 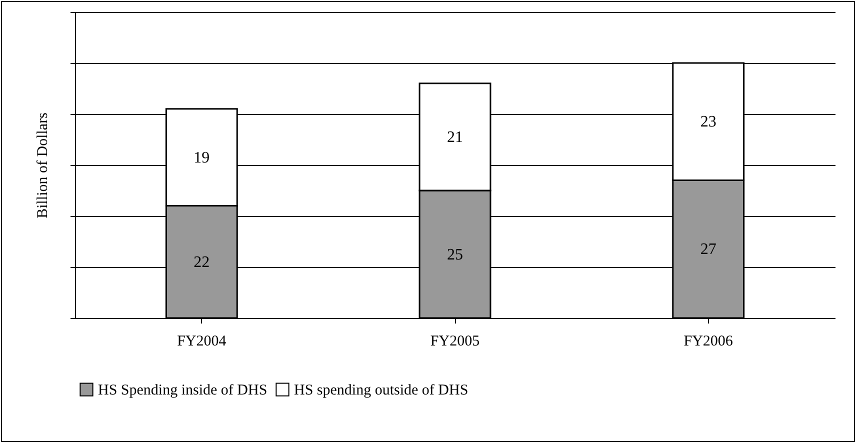 I want to click on y-axis-title: Billion of Dollars, so click(x=43, y=165).